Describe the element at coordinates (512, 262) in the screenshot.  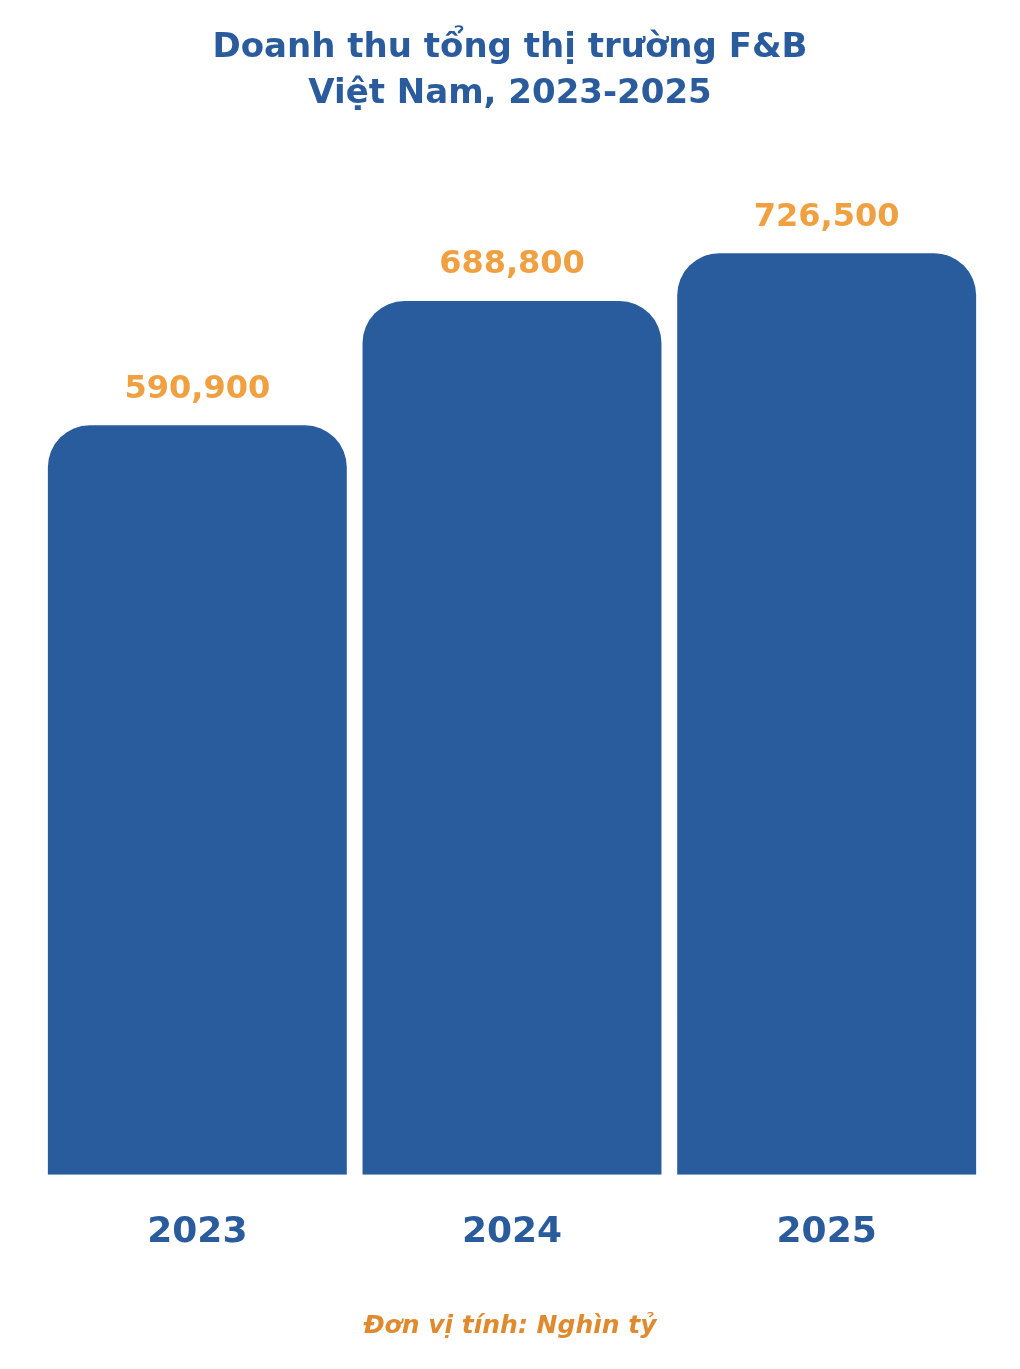
I see `data-label: 688,800` at that location.